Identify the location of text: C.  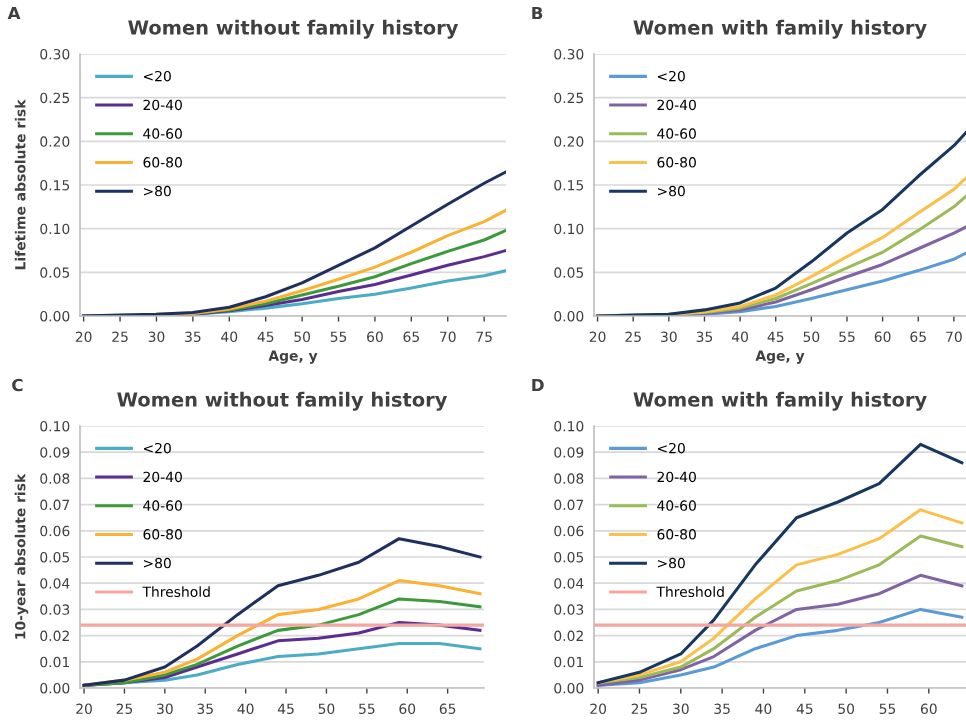
(17, 385).